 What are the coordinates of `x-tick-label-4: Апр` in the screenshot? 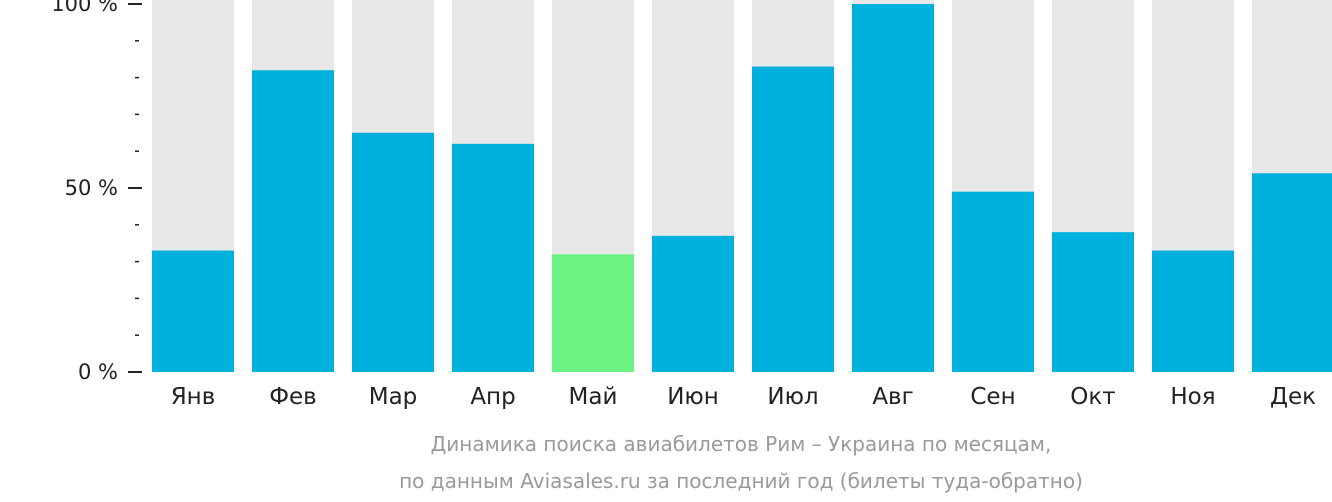 It's located at (492, 397).